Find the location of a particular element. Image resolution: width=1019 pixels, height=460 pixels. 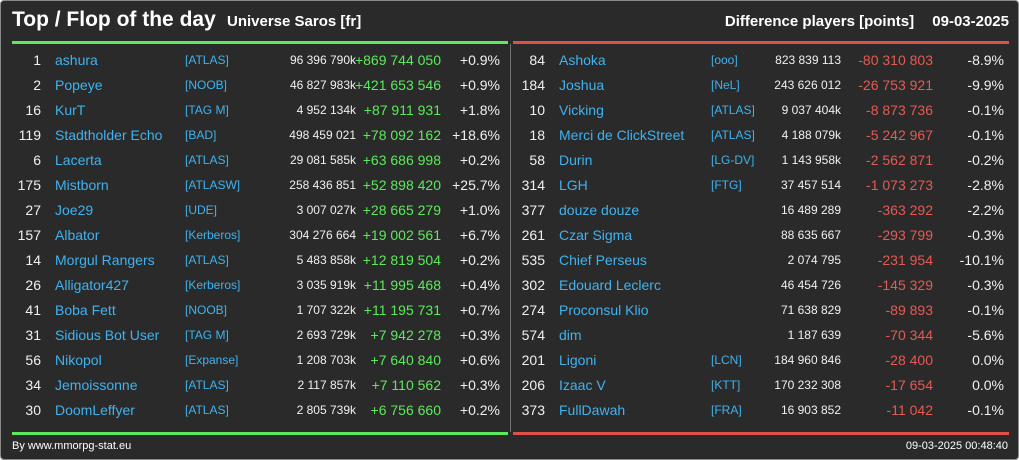

alliance-tag-link: [FTG] is located at coordinates (726, 185).